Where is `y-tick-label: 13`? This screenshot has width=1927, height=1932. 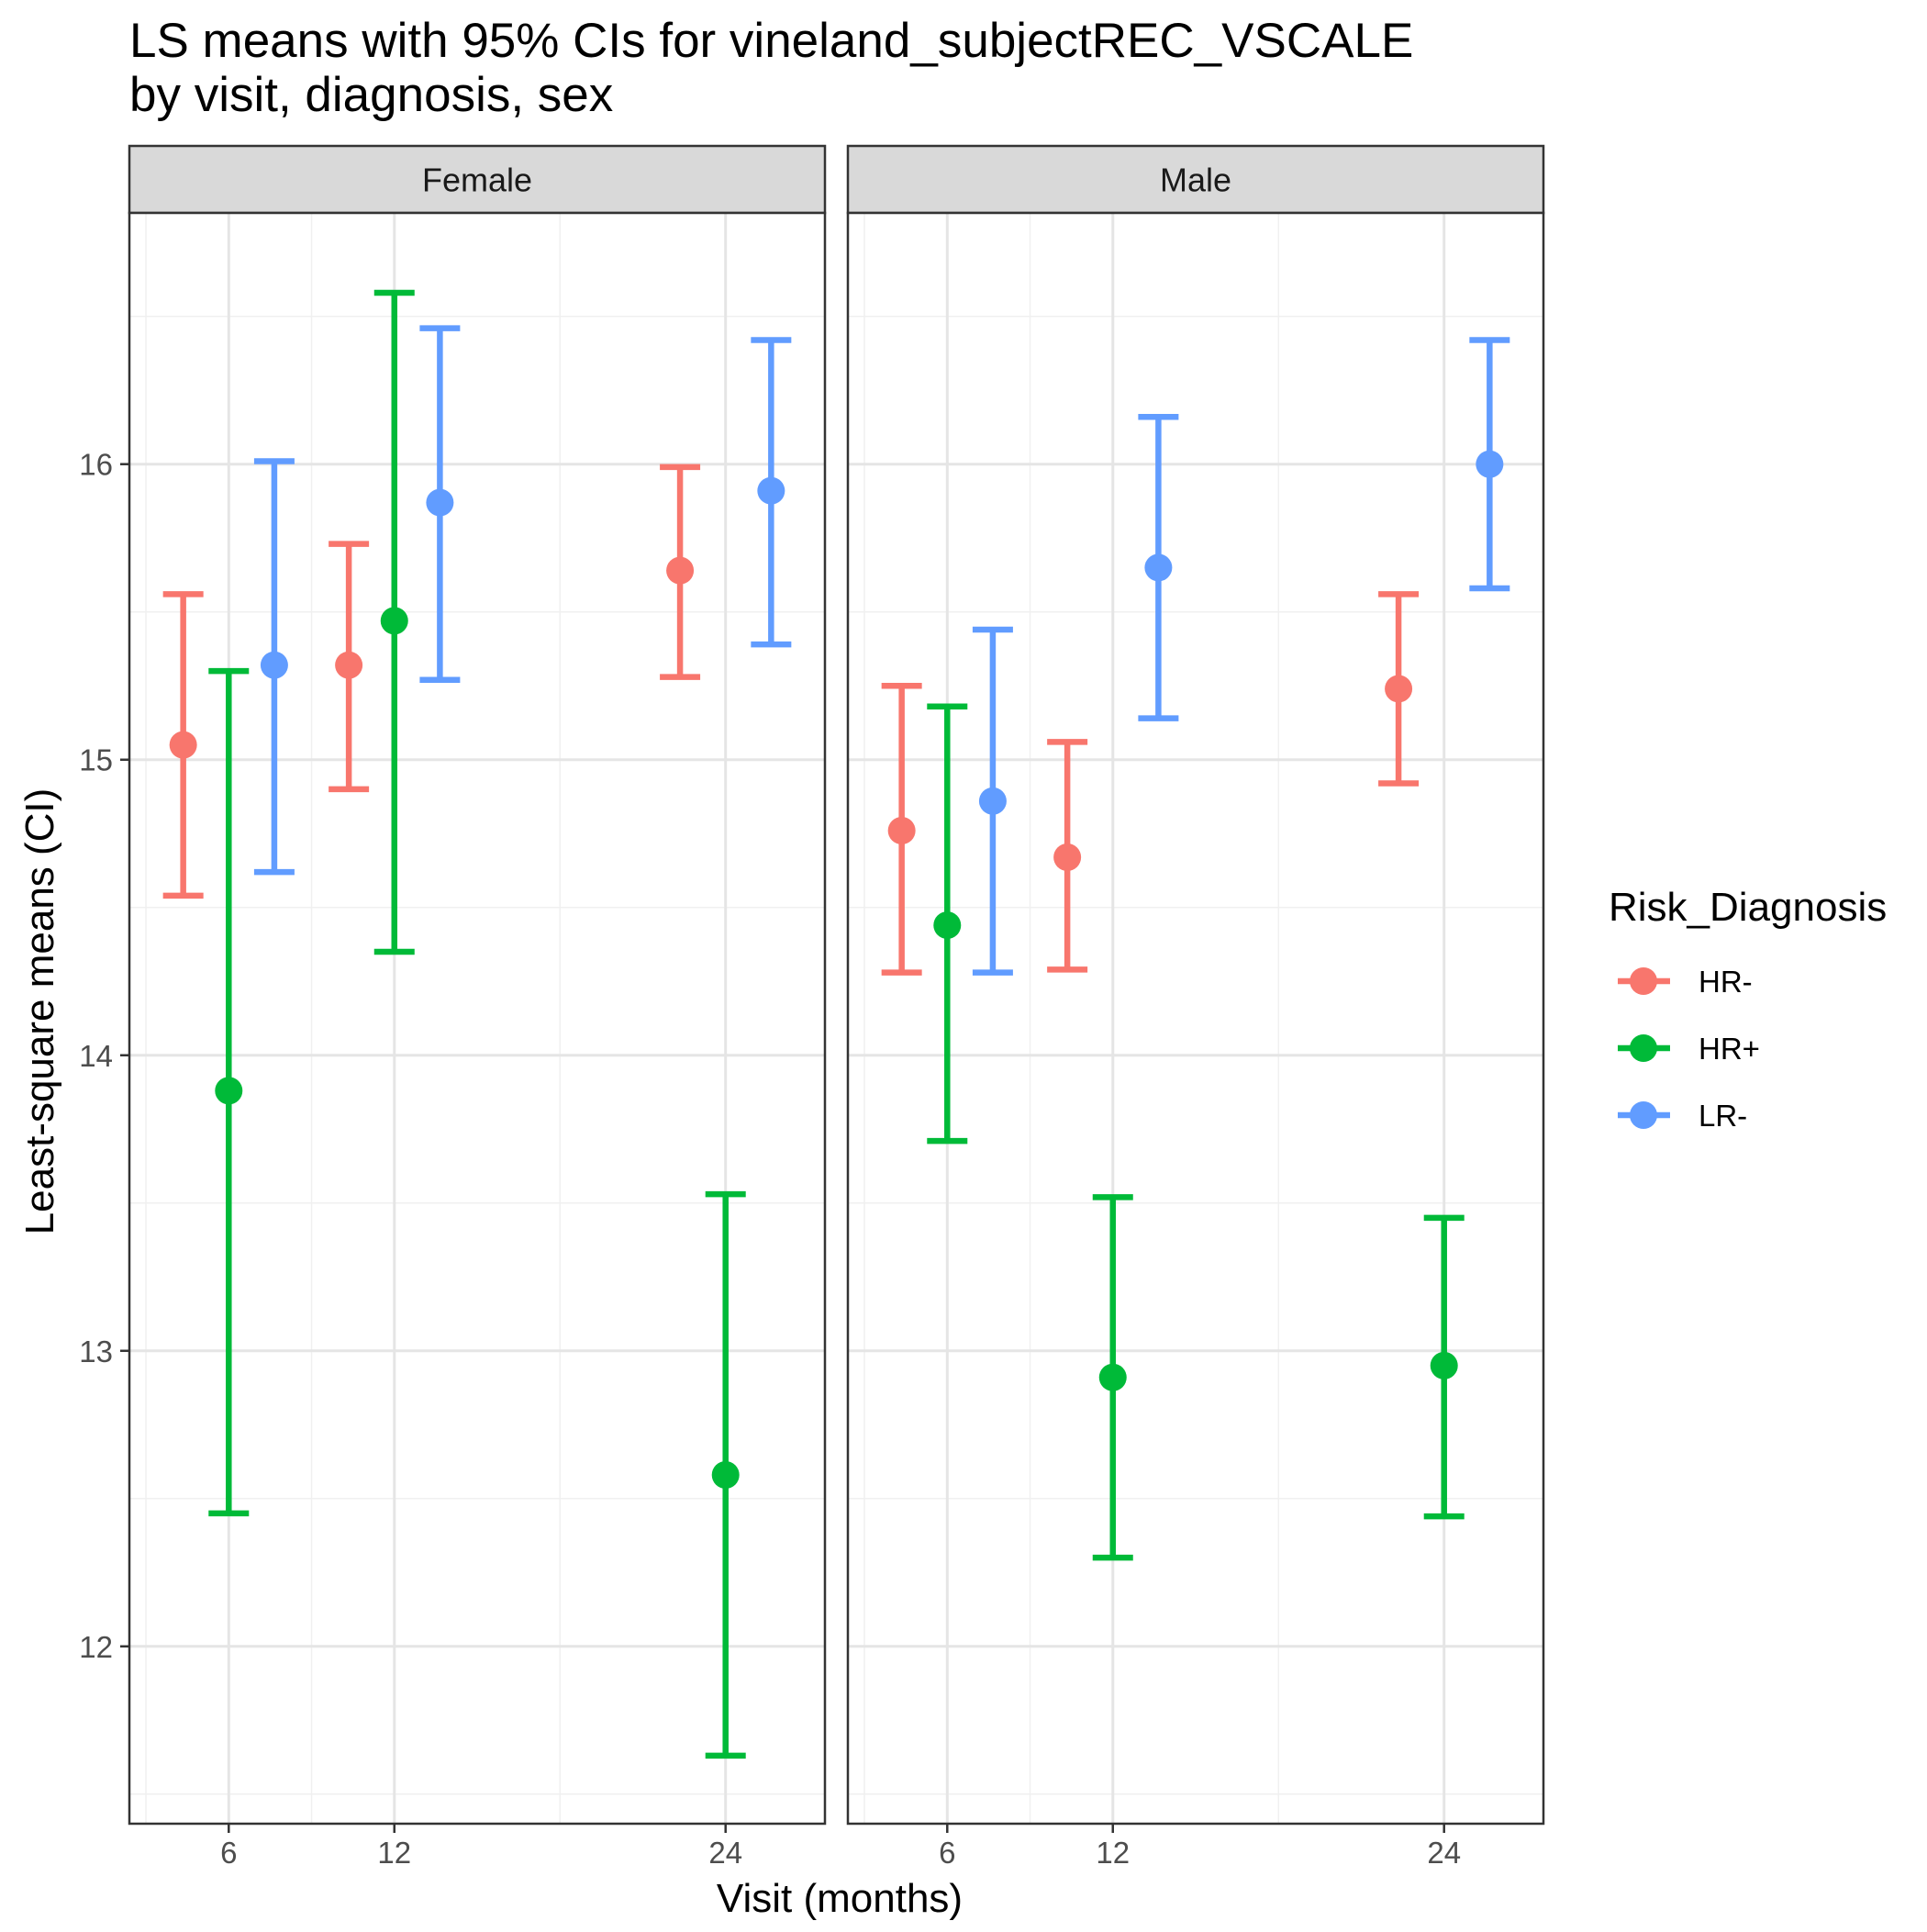
y-tick-label: 13 is located at coordinates (96, 1351).